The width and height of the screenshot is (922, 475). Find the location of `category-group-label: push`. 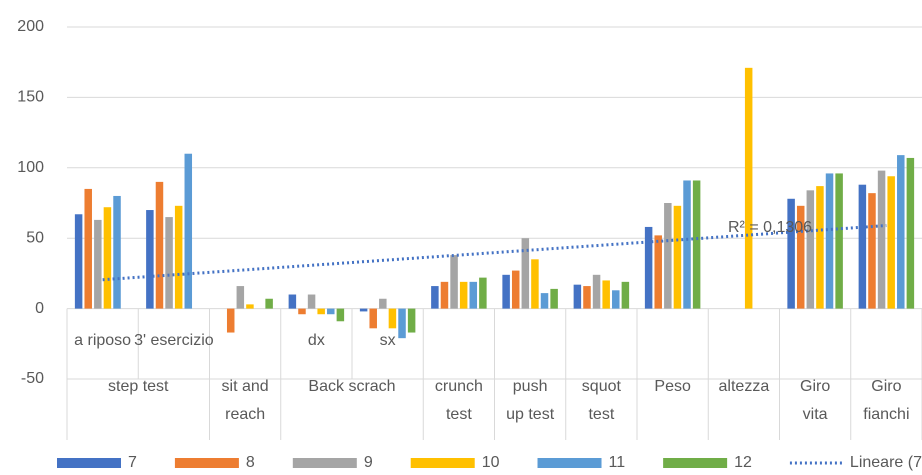

category-group-label: push is located at coordinates (530, 386).